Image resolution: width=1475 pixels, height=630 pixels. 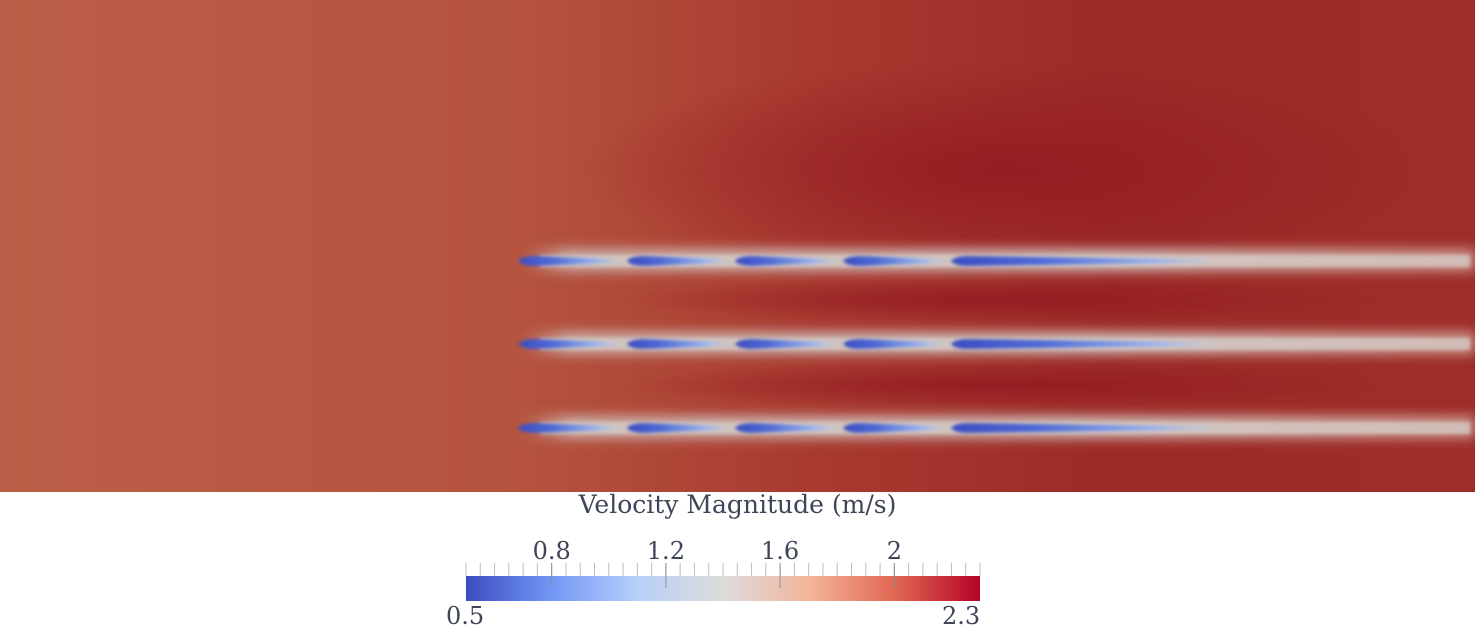 I want to click on colorbar-title: Velocity Magnitude (m/s), so click(x=737, y=504).